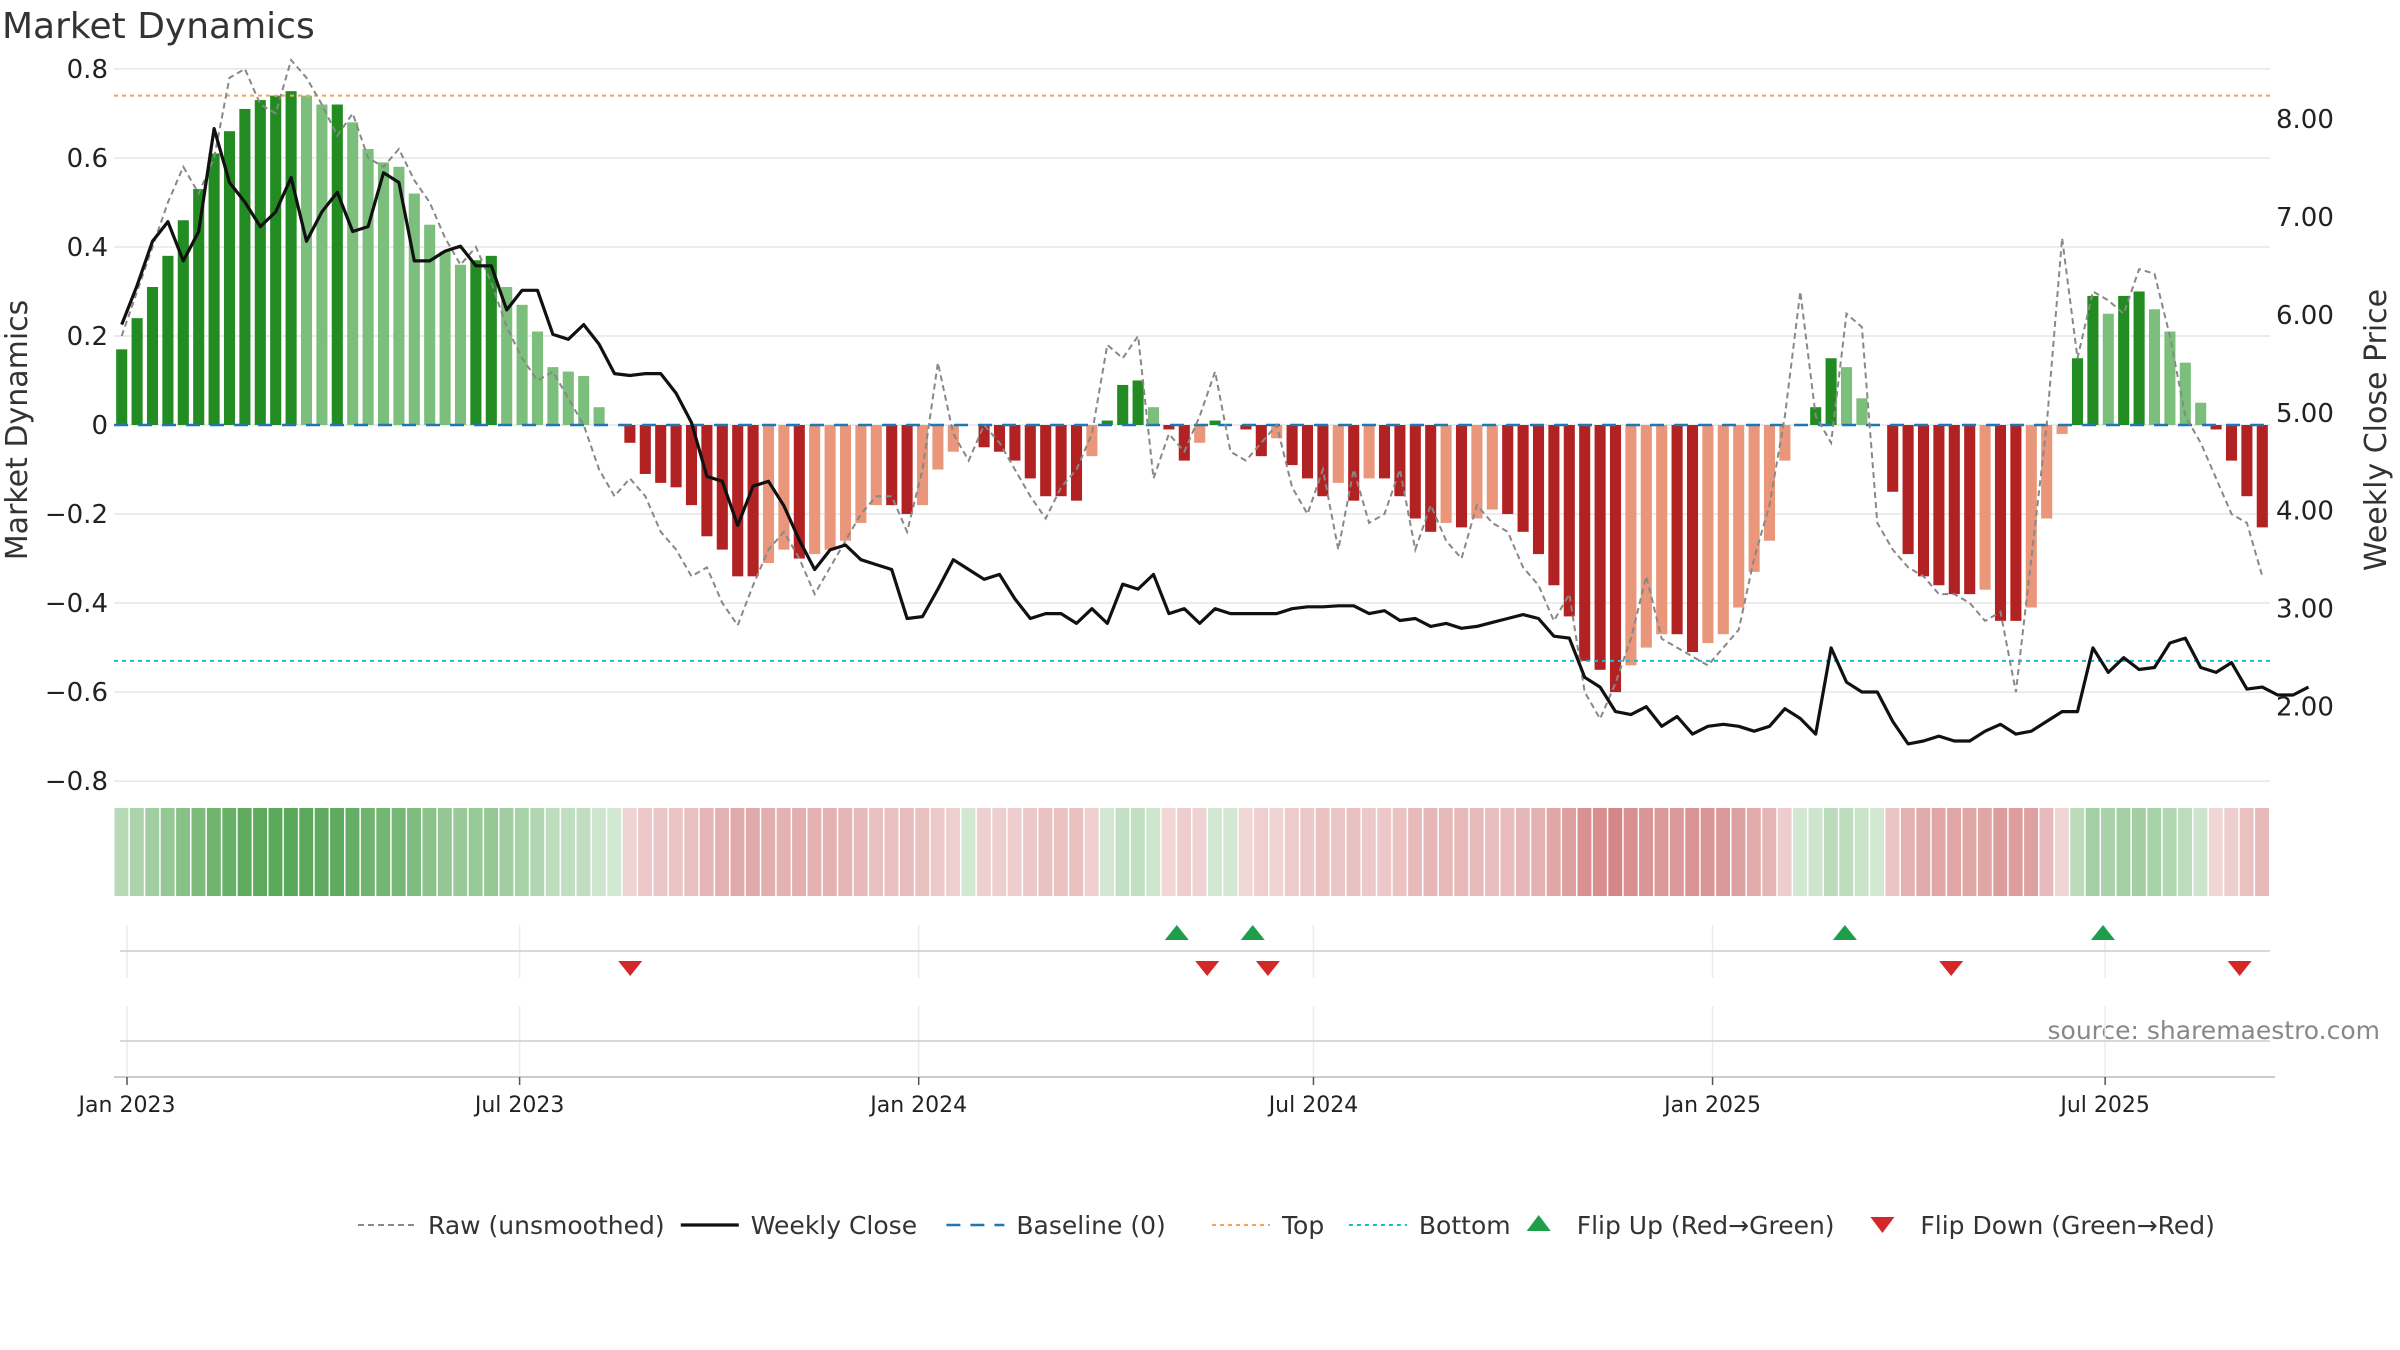 This screenshot has width=2400, height=1350. Describe the element at coordinates (2214, 1030) in the screenshot. I see `source-label: source: sharemaestro.com` at that location.